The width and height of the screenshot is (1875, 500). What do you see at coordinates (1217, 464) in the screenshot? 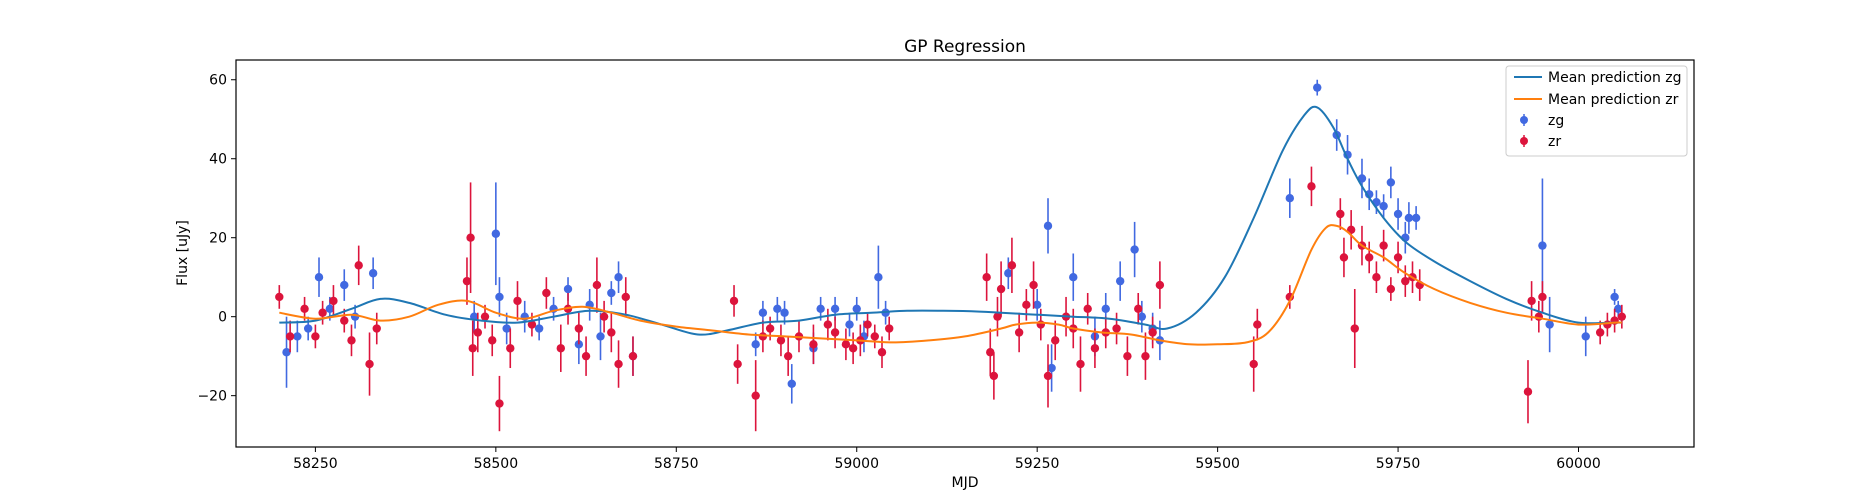
I see `x-tick-label: 59500` at bounding box center [1217, 464].